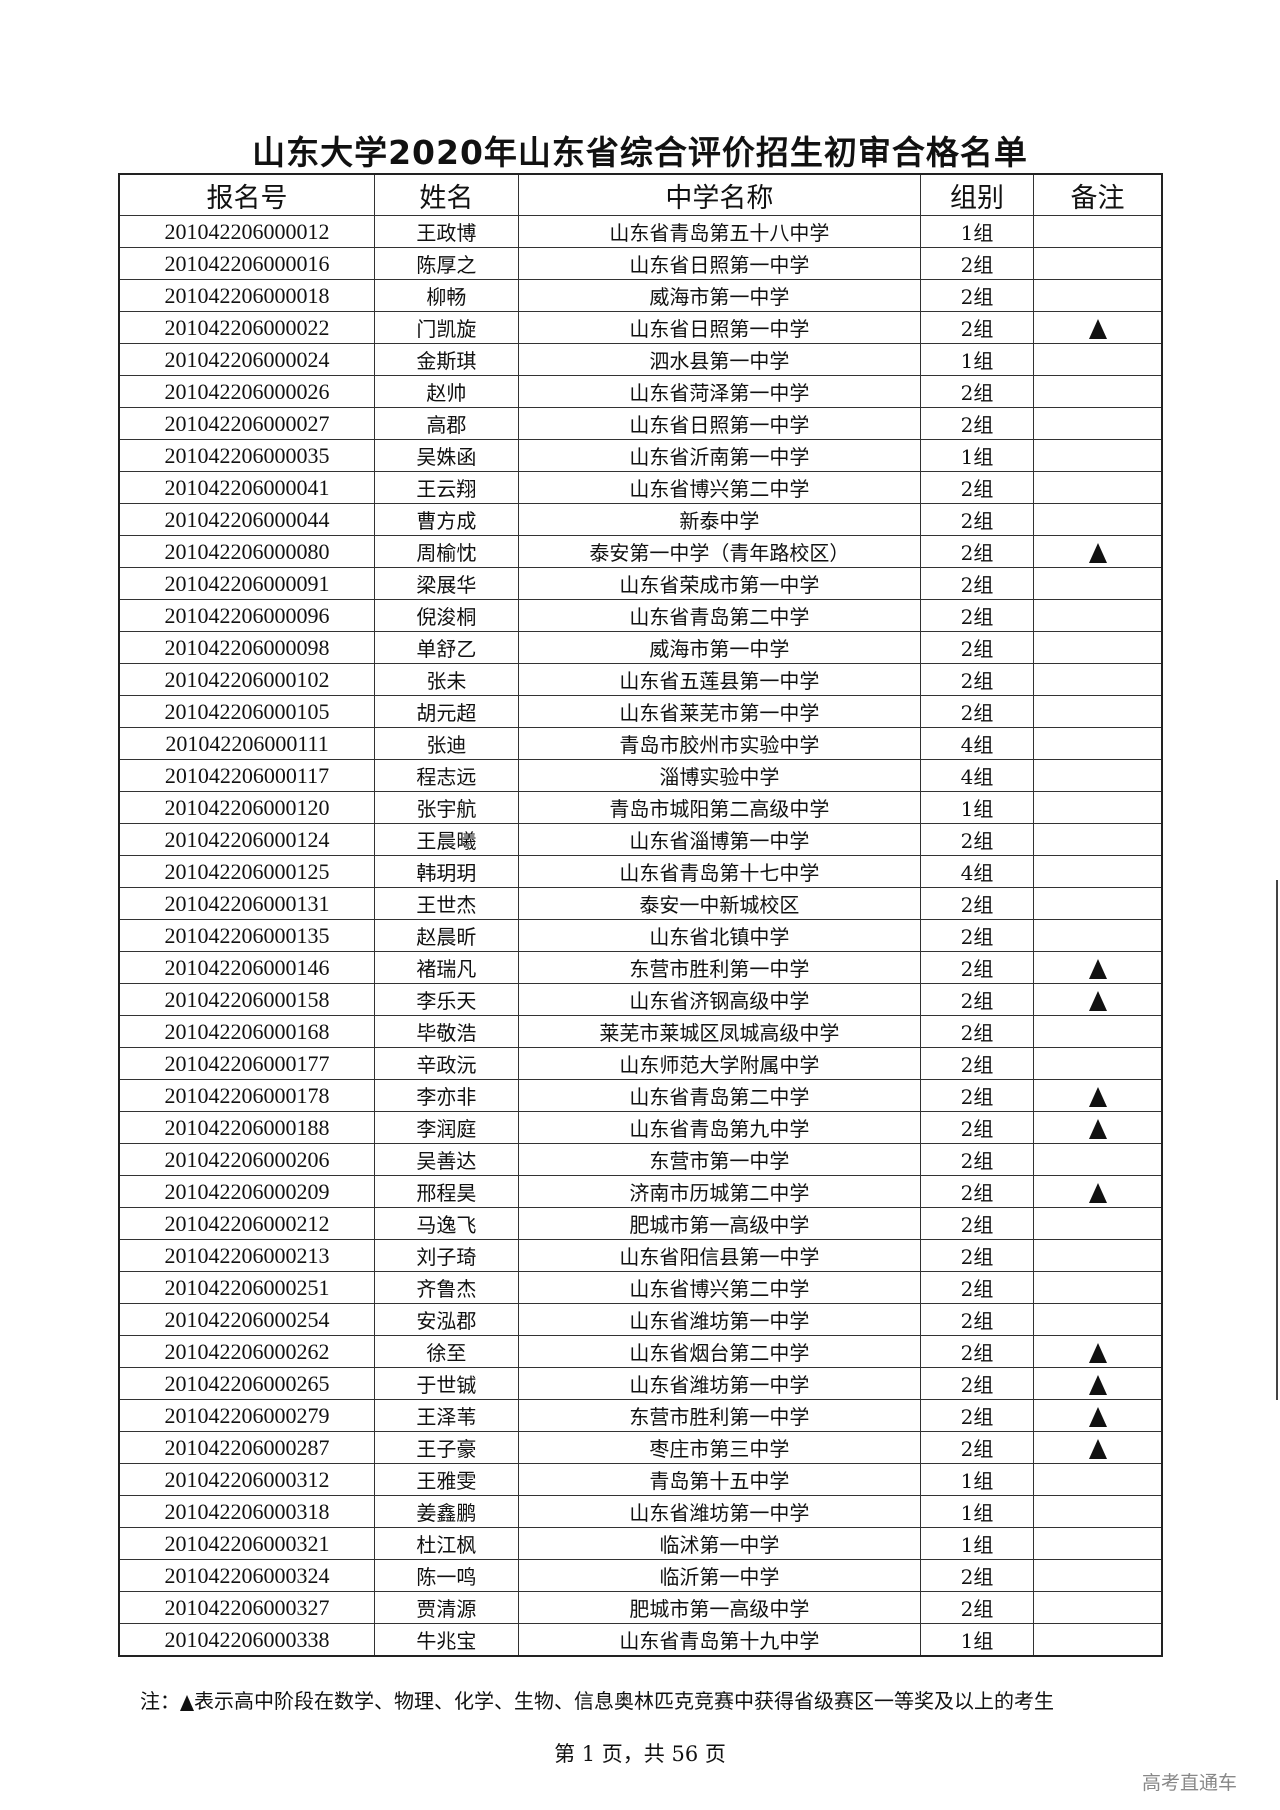 The image size is (1280, 1810). What do you see at coordinates (719, 519) in the screenshot?
I see `school-name-cell: 新泰中学` at bounding box center [719, 519].